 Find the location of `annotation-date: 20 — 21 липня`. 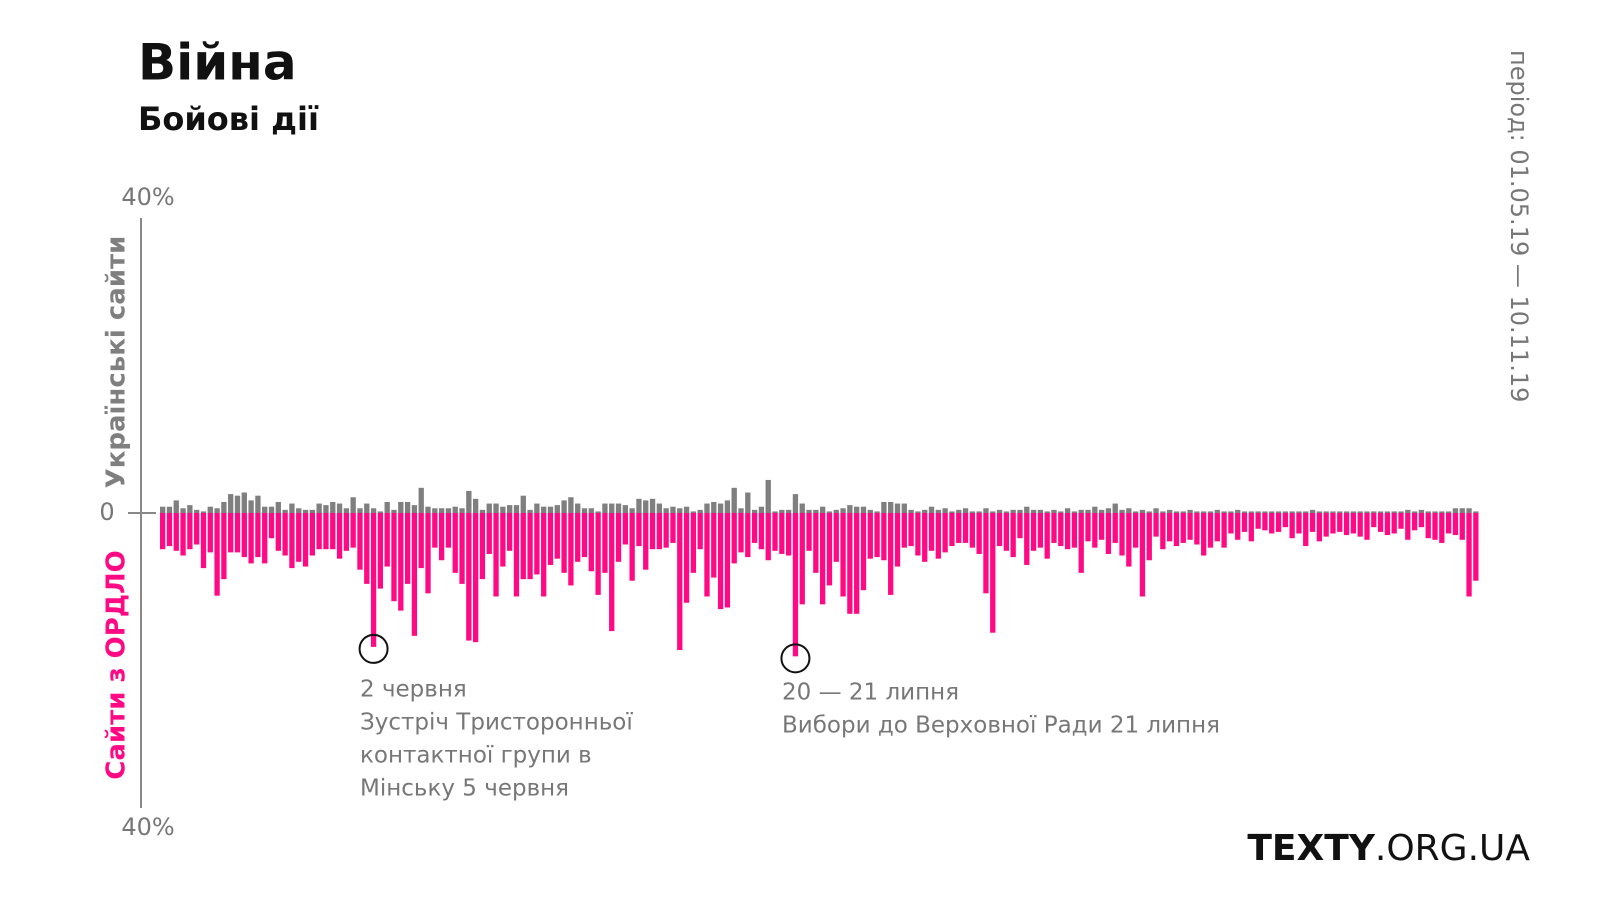

annotation-date: 20 — 21 липня is located at coordinates (870, 693).